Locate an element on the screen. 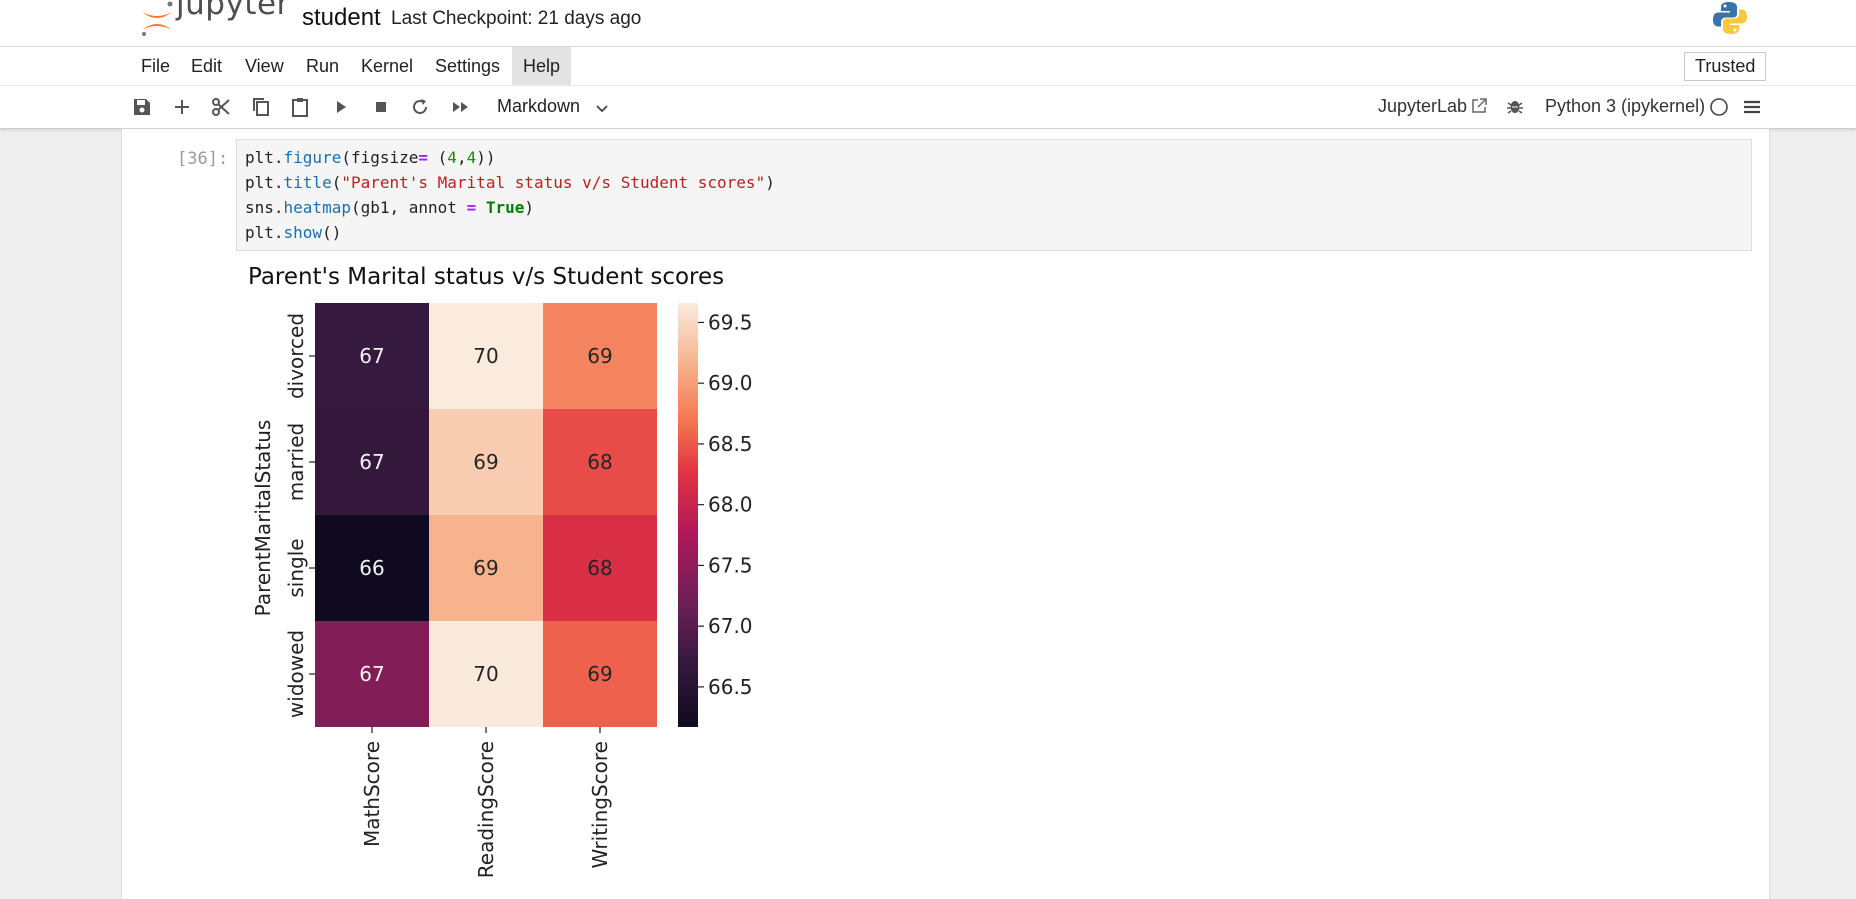  code-line: plt.figure(figsize= (4,4)) is located at coordinates (370, 157).